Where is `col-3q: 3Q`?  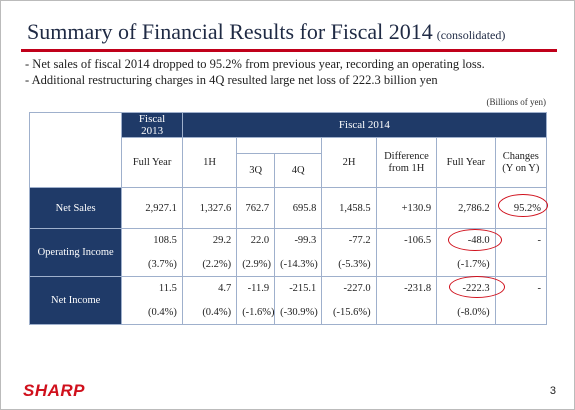 col-3q: 3Q is located at coordinates (256, 170).